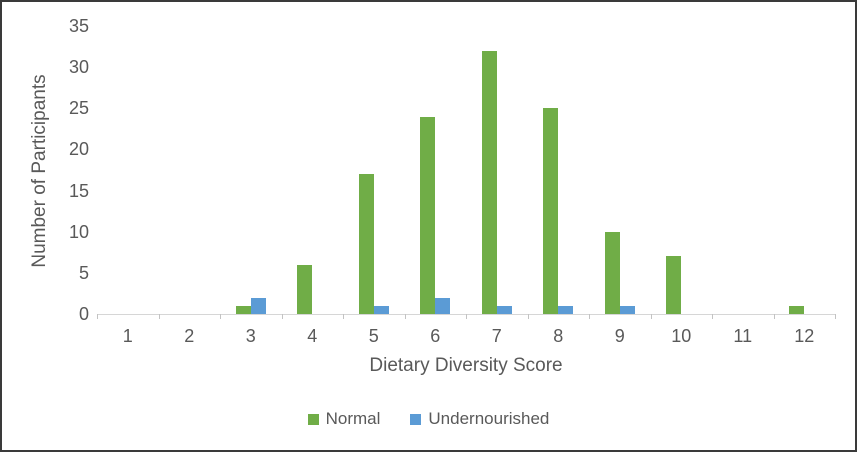 The image size is (857, 452). Describe the element at coordinates (619, 336) in the screenshot. I see `x-tick-label-9: 9` at that location.